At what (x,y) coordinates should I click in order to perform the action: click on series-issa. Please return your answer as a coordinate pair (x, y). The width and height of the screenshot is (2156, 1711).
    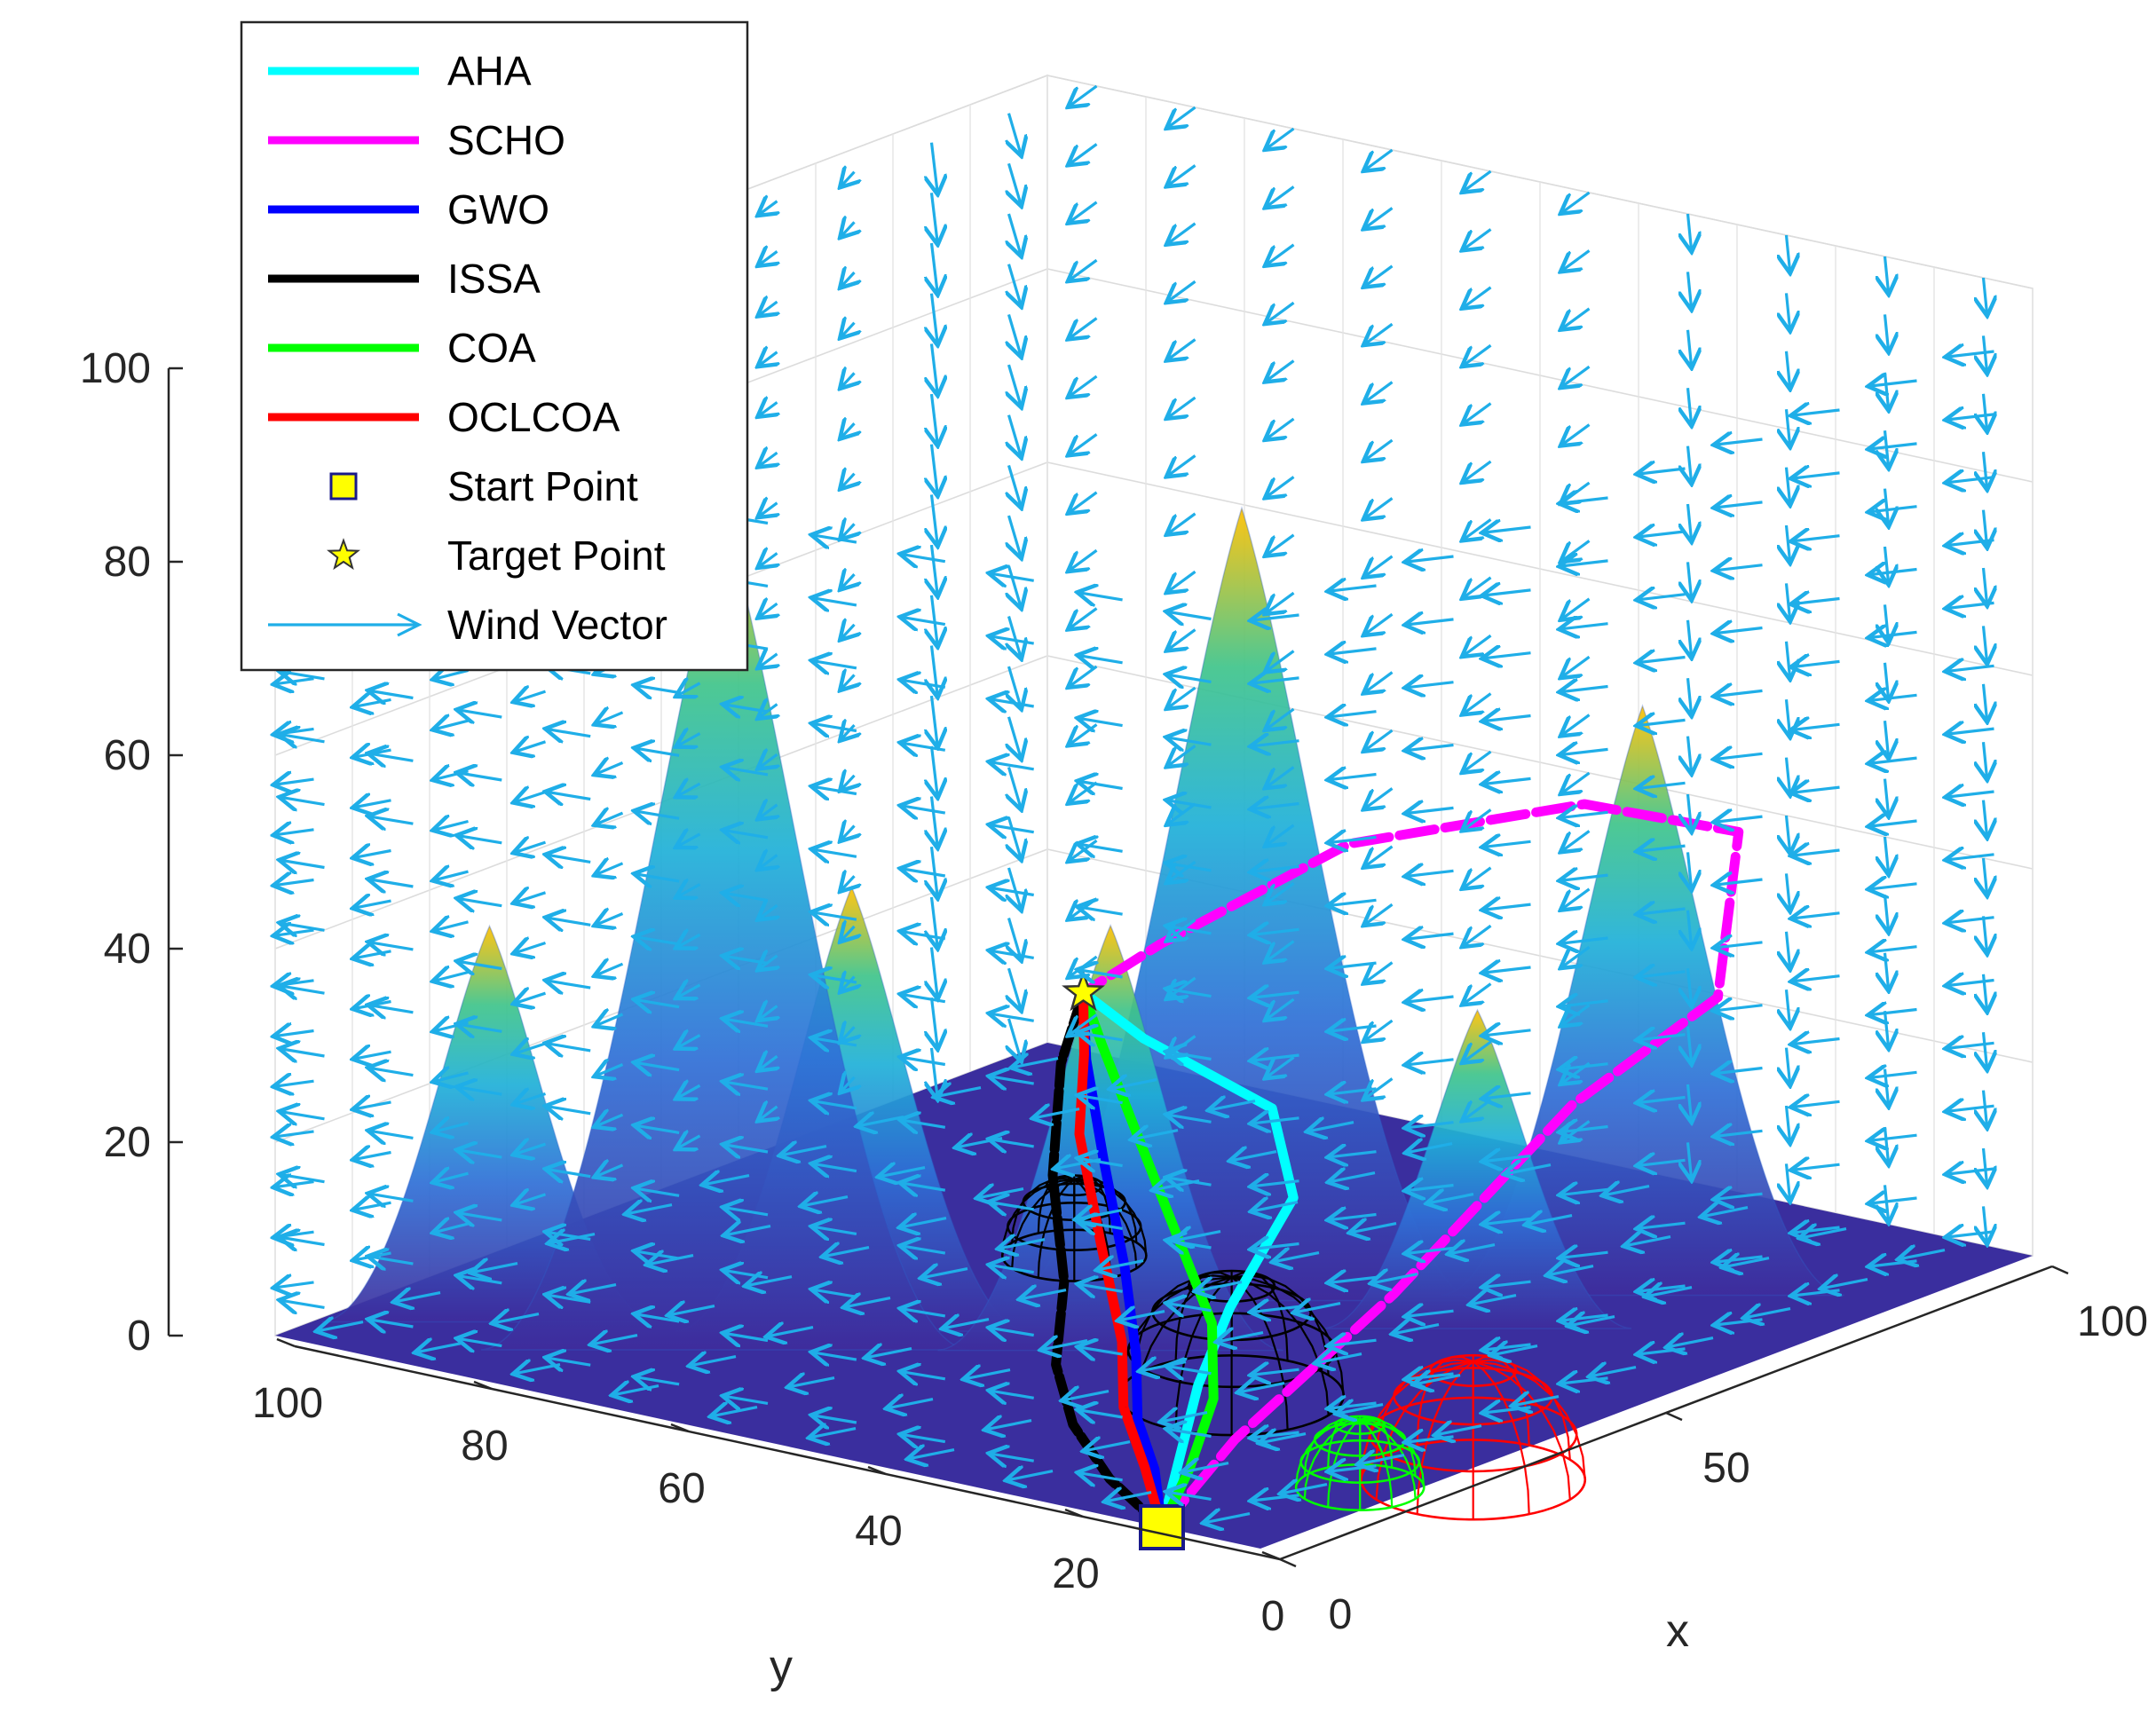
    Looking at the image, I should click on (1107, 1260).